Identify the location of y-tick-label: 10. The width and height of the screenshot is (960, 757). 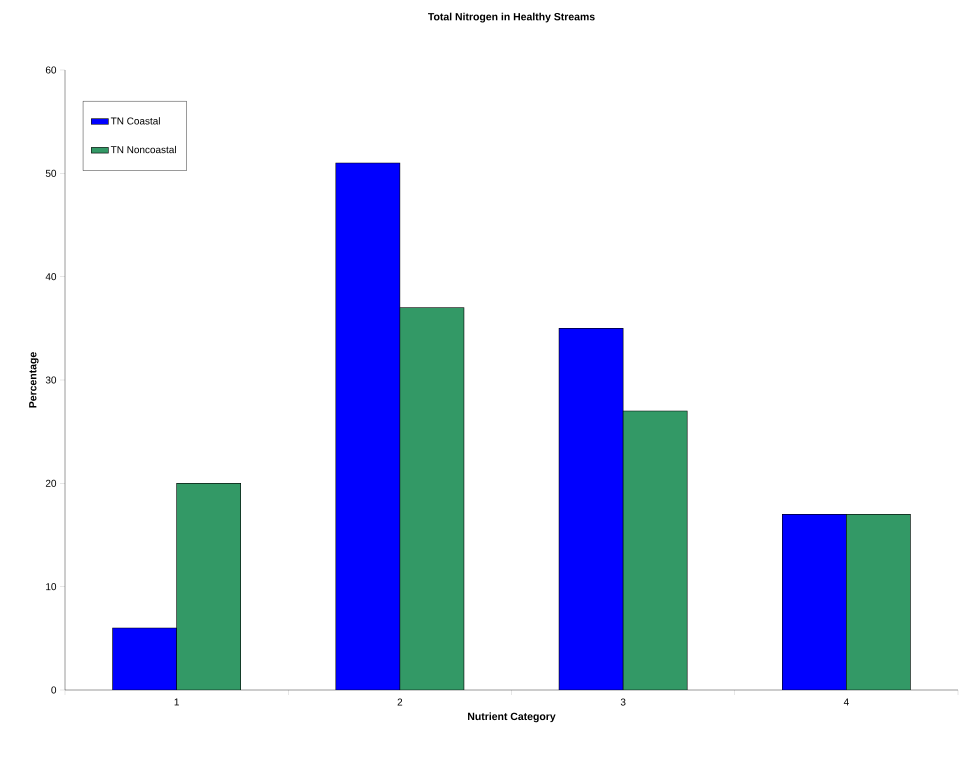
(51, 586).